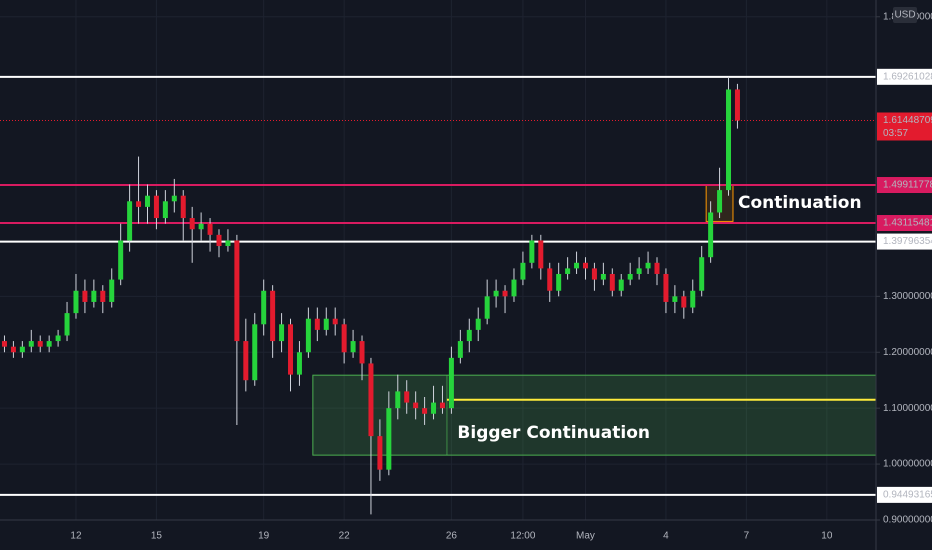 The image size is (932, 550). What do you see at coordinates (907, 495) in the screenshot?
I see `price-label: 0.94493165` at bounding box center [907, 495].